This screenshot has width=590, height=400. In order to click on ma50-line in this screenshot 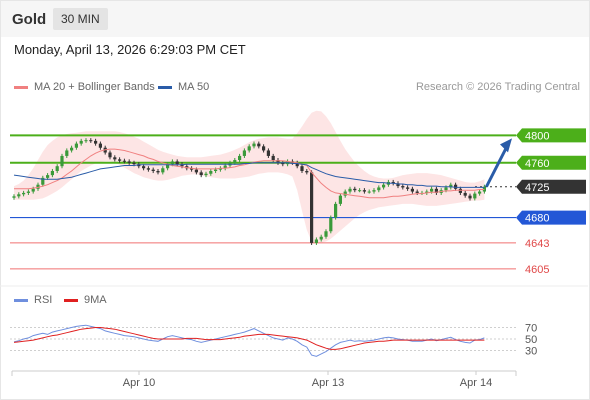, I will do `click(249, 175)`.